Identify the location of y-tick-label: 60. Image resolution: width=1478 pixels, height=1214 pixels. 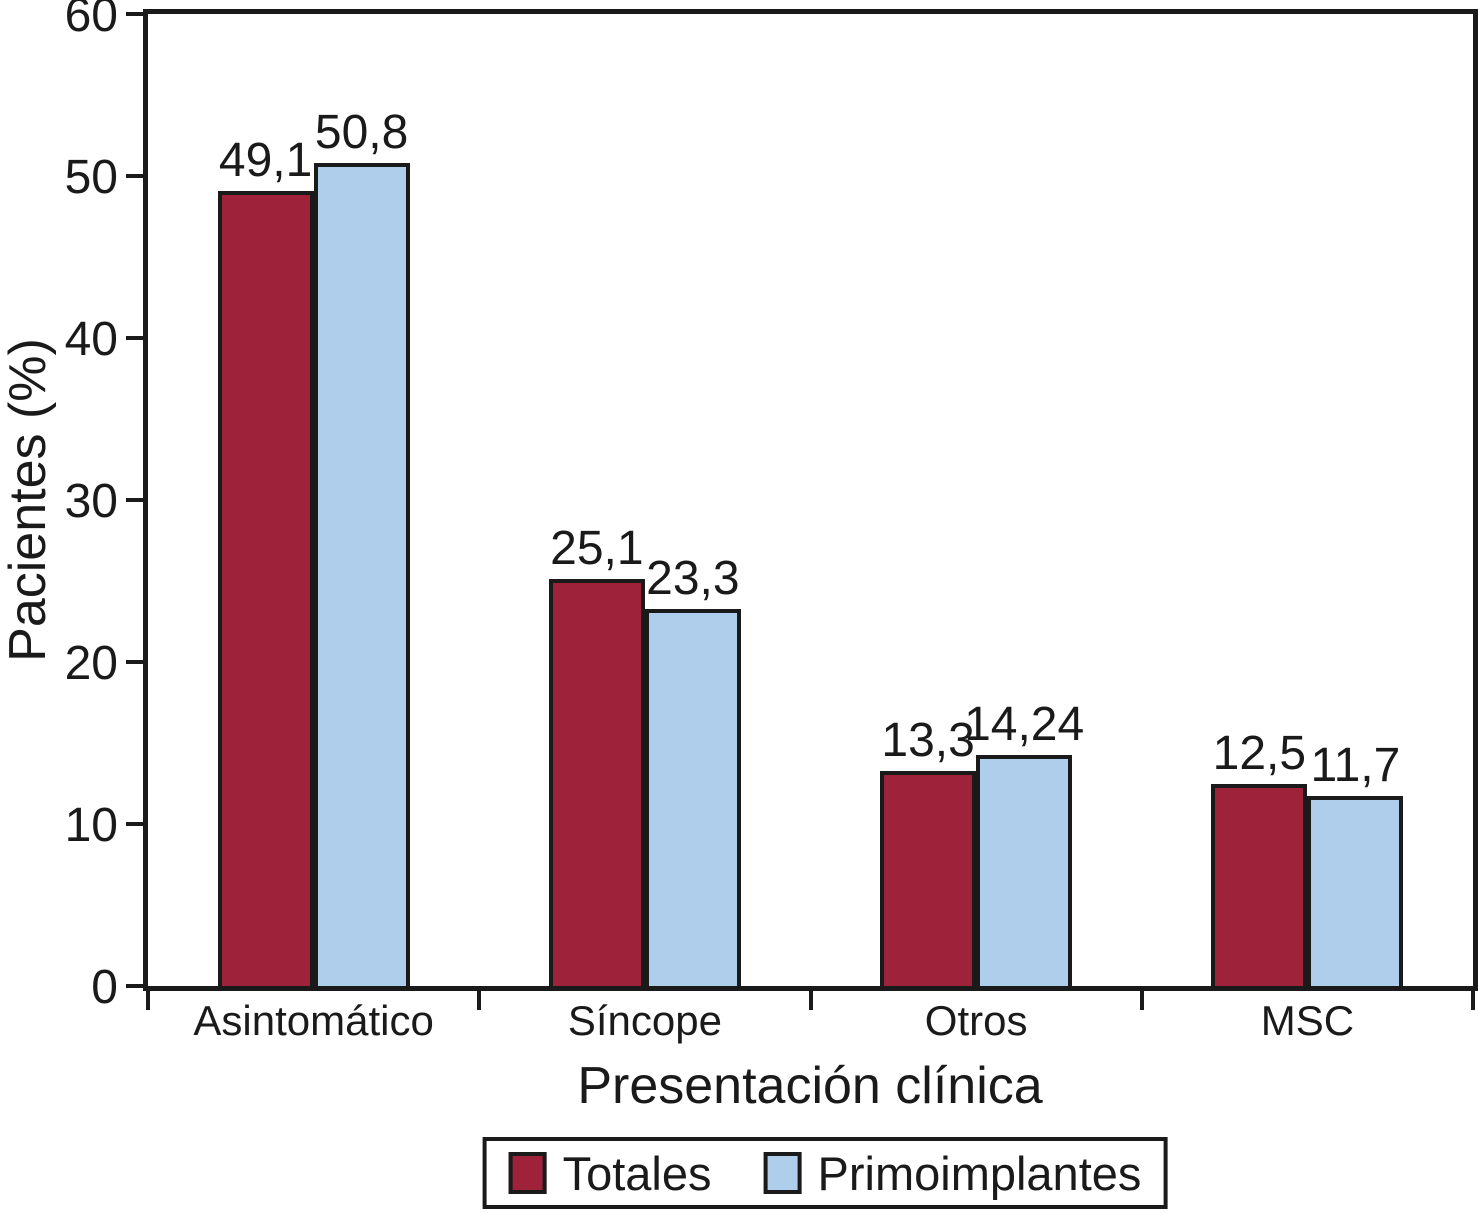
(91, 21).